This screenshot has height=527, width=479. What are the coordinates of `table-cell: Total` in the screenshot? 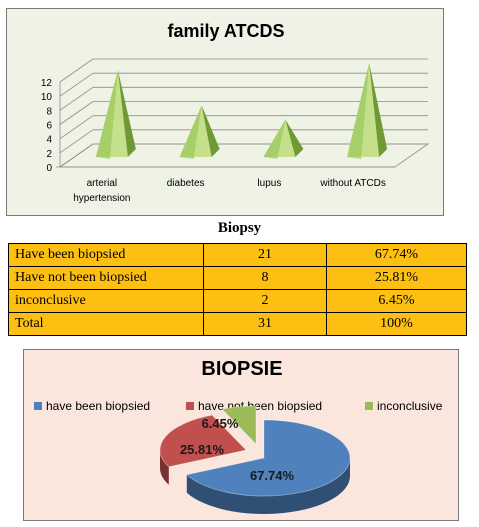 It's located at (106, 324).